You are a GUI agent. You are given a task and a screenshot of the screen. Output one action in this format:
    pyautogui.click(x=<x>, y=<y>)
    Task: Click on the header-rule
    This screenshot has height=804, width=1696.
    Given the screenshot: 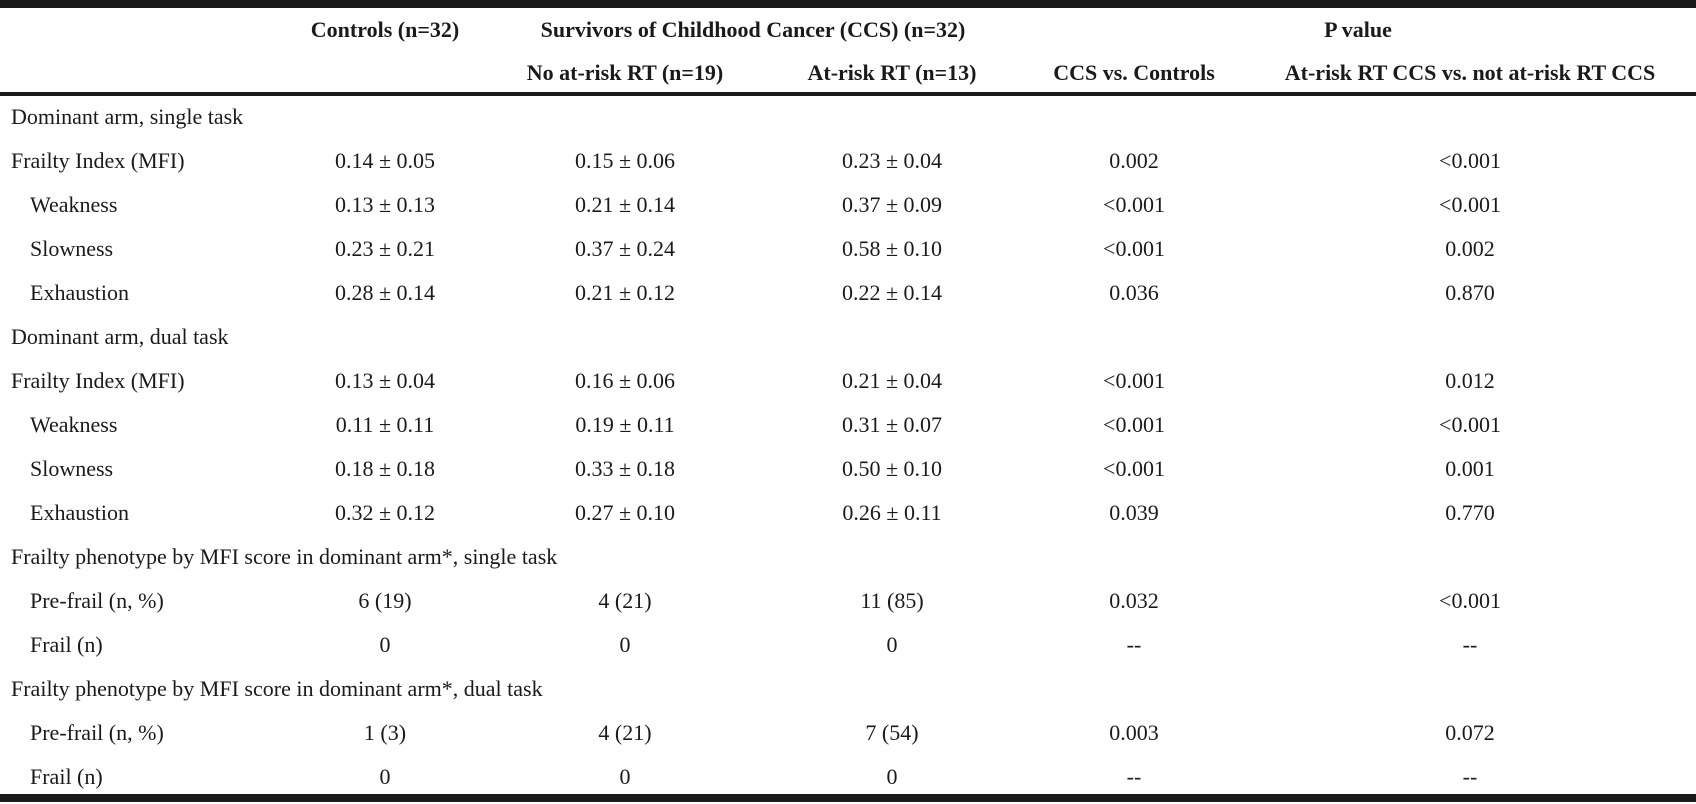 What is the action you would take?
    pyautogui.click(x=848, y=94)
    